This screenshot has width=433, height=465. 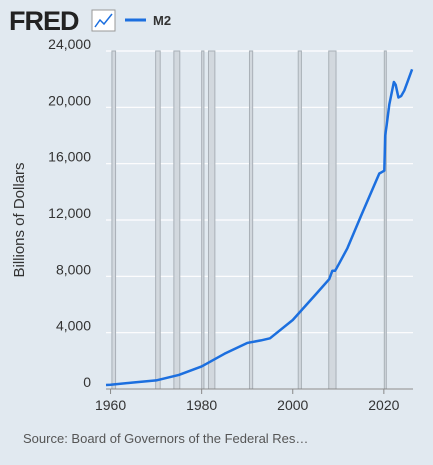 I want to click on y-tick-label: 16,000, so click(x=69, y=157).